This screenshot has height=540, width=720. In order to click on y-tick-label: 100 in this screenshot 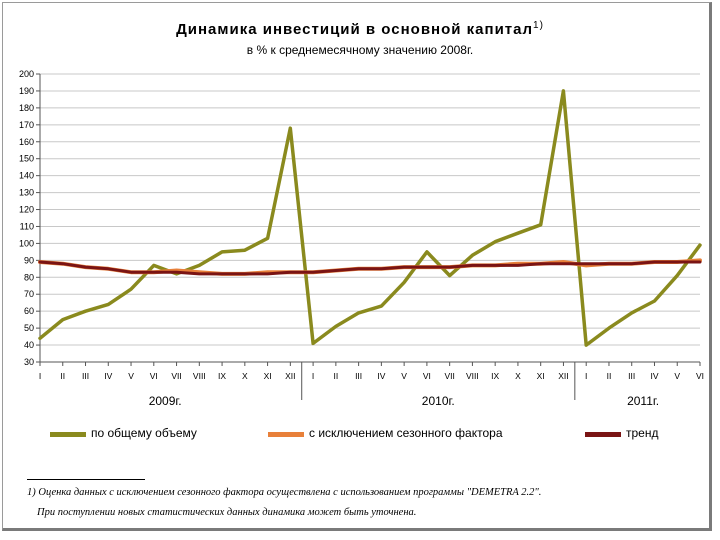, I will do `click(26, 243)`.